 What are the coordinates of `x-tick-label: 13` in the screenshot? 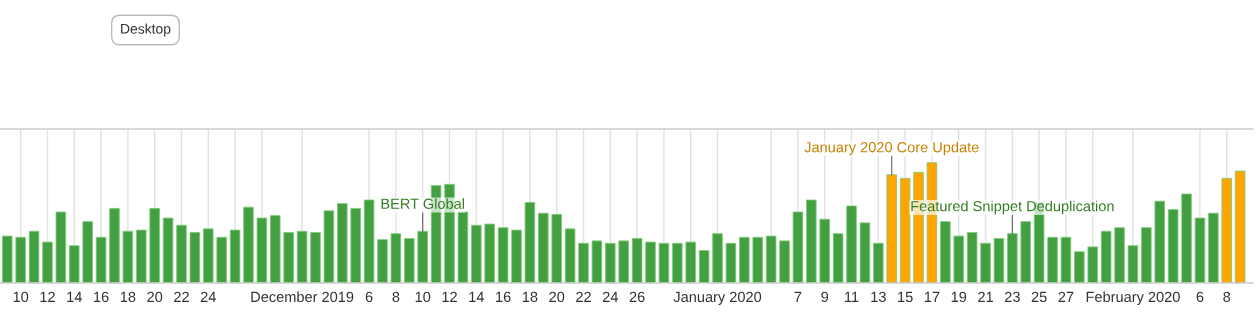 It's located at (878, 297).